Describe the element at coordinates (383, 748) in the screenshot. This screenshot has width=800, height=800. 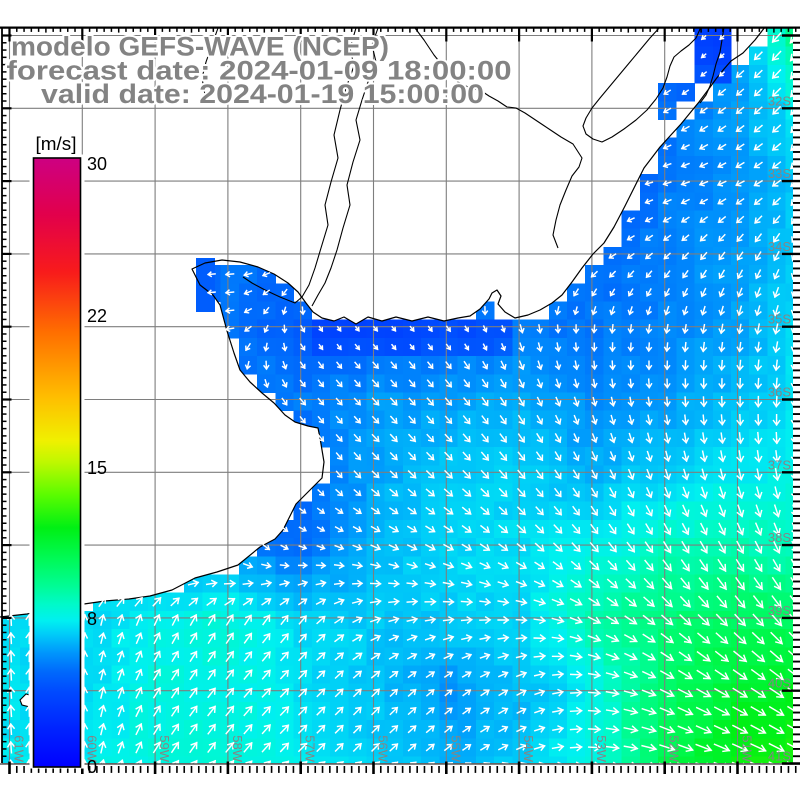
I see `svg-text: 56W` at that location.